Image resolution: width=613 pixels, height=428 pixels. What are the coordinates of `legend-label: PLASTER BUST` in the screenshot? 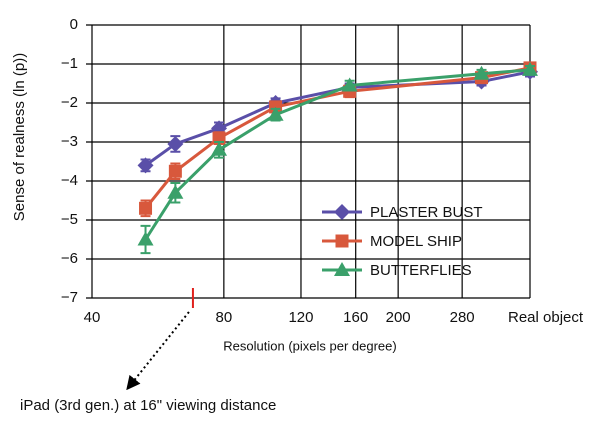 It's located at (426, 212).